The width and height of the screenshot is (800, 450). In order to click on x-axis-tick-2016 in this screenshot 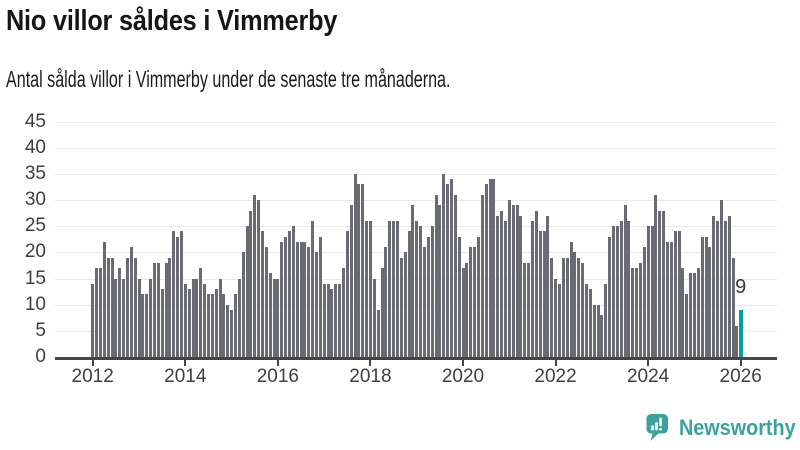, I will do `click(277, 363)`.